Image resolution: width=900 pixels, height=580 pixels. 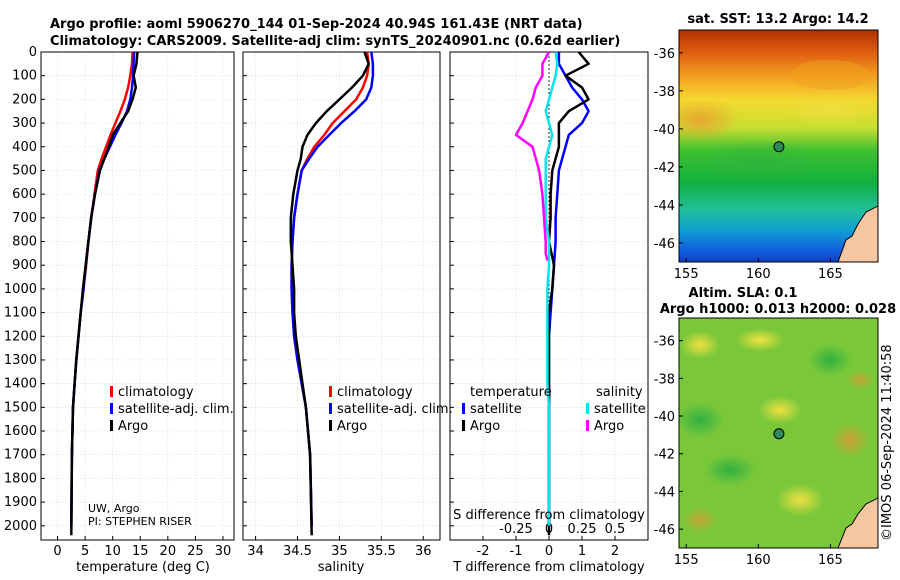 What do you see at coordinates (20, 407) in the screenshot?
I see `depth-tick-label: 1500` at bounding box center [20, 407].